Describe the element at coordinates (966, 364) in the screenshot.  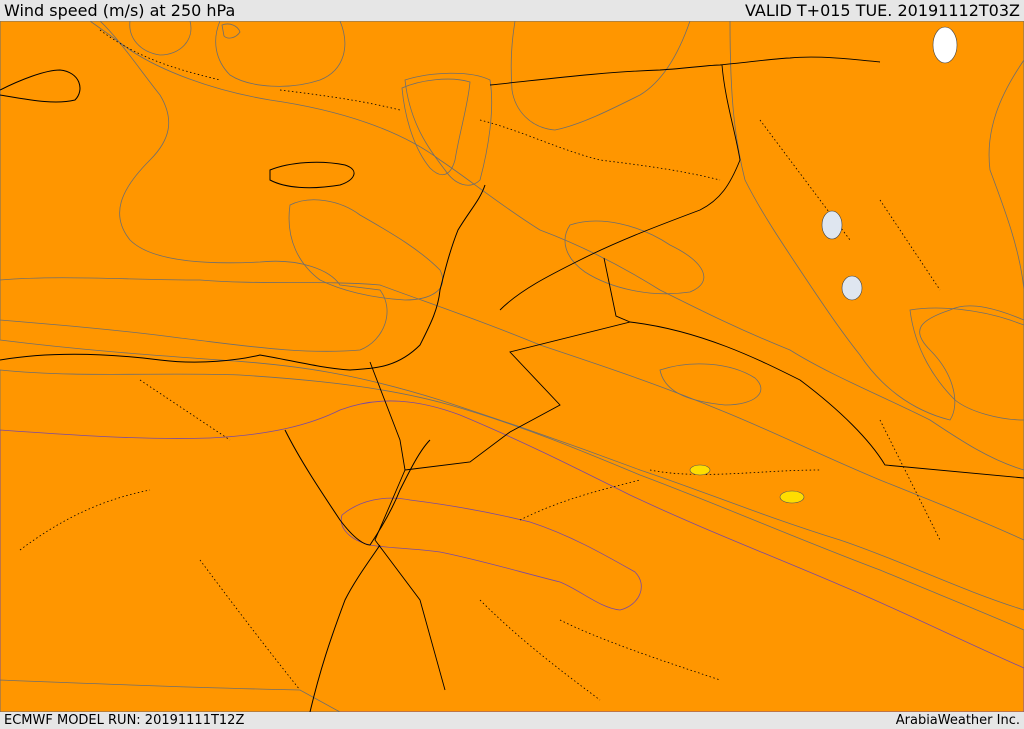
I see `band-20-25-east` at that location.